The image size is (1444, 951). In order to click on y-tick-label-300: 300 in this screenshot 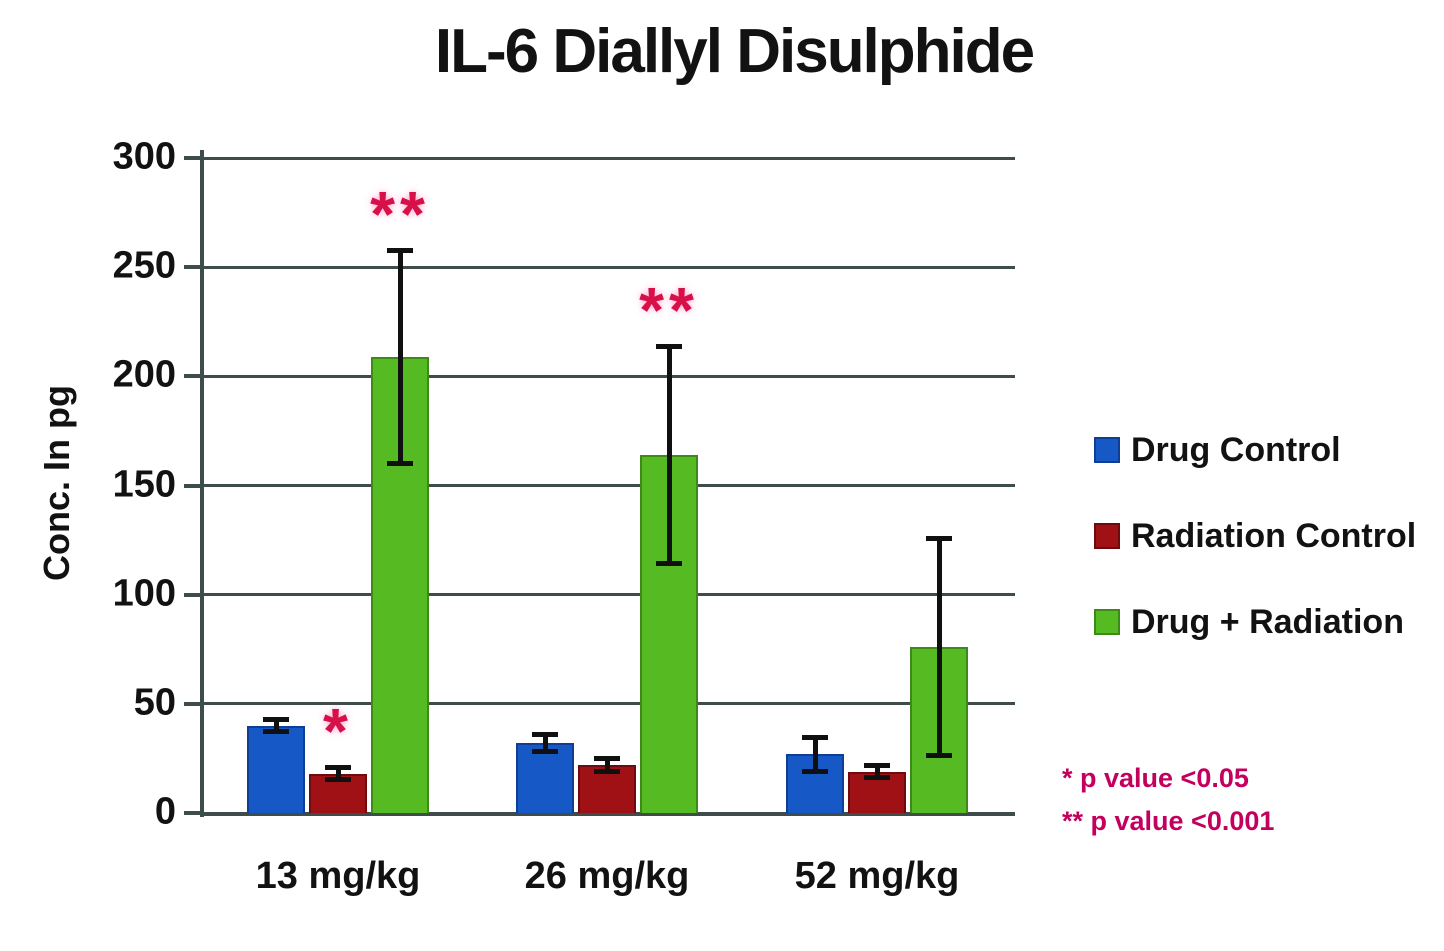, I will do `click(144, 156)`.